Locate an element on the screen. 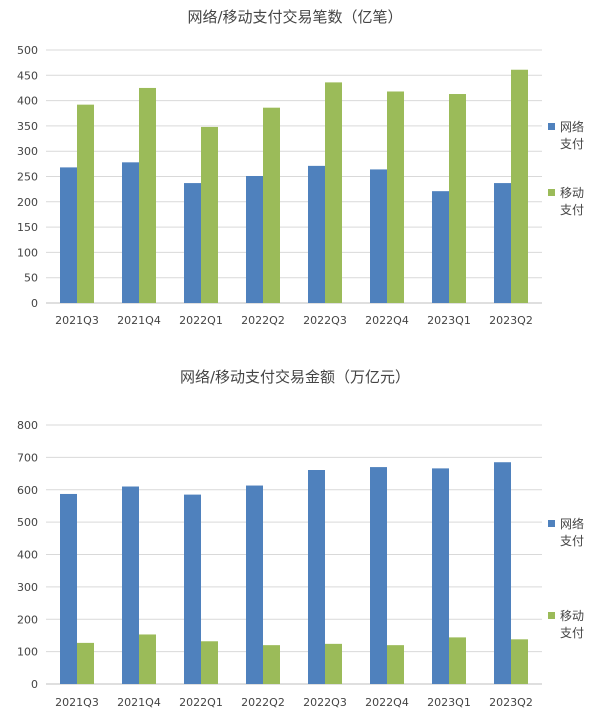  count-bar-mobile-2021Q3 is located at coordinates (85, 203).